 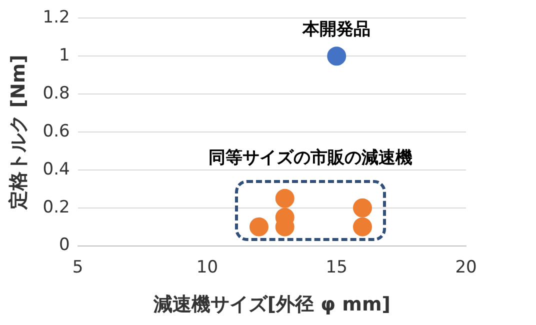 I want to click on y-tick-label: 1, so click(x=64, y=56).